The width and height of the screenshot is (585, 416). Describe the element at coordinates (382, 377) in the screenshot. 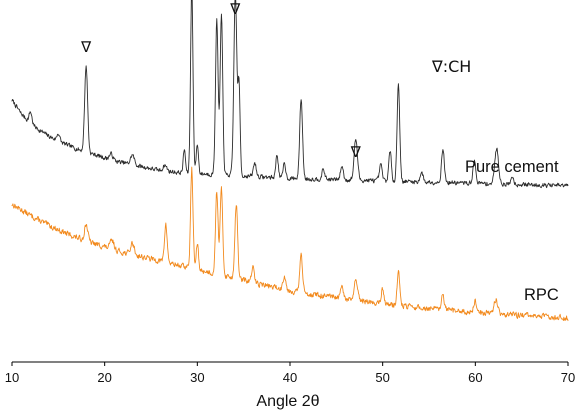

I see `x-tick-label: 50` at that location.